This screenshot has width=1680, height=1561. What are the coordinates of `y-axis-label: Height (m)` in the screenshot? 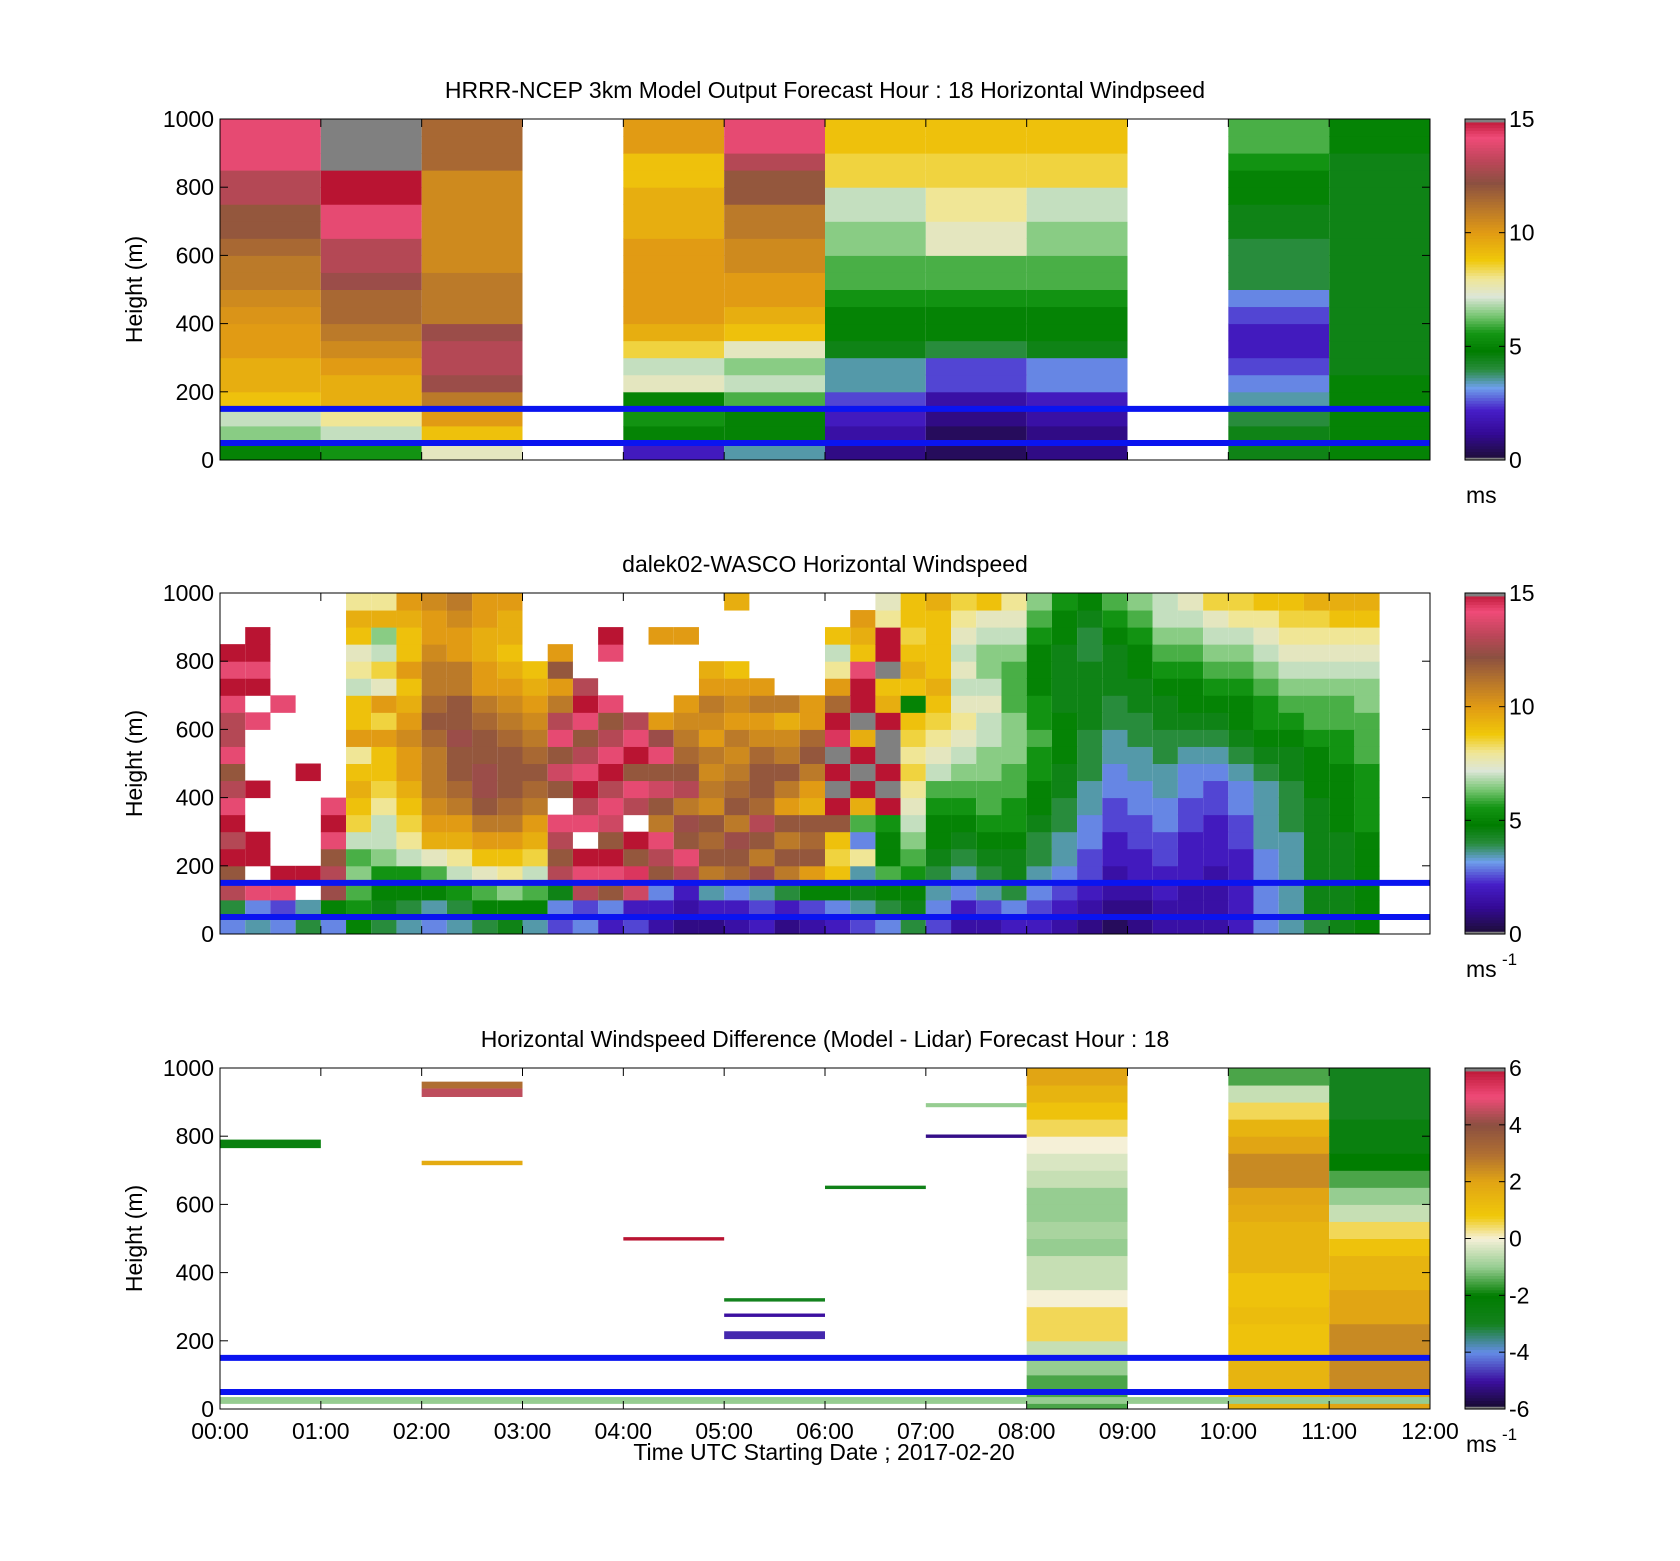 It's located at (134, 1238).